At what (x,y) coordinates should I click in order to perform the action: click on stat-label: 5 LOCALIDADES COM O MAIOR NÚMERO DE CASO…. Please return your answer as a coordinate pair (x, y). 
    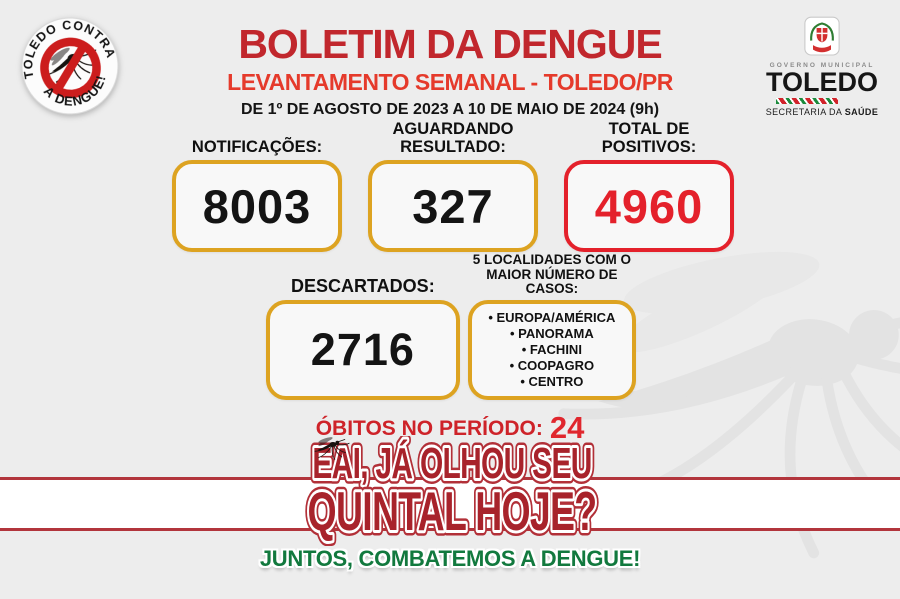
    Looking at the image, I should click on (551, 274).